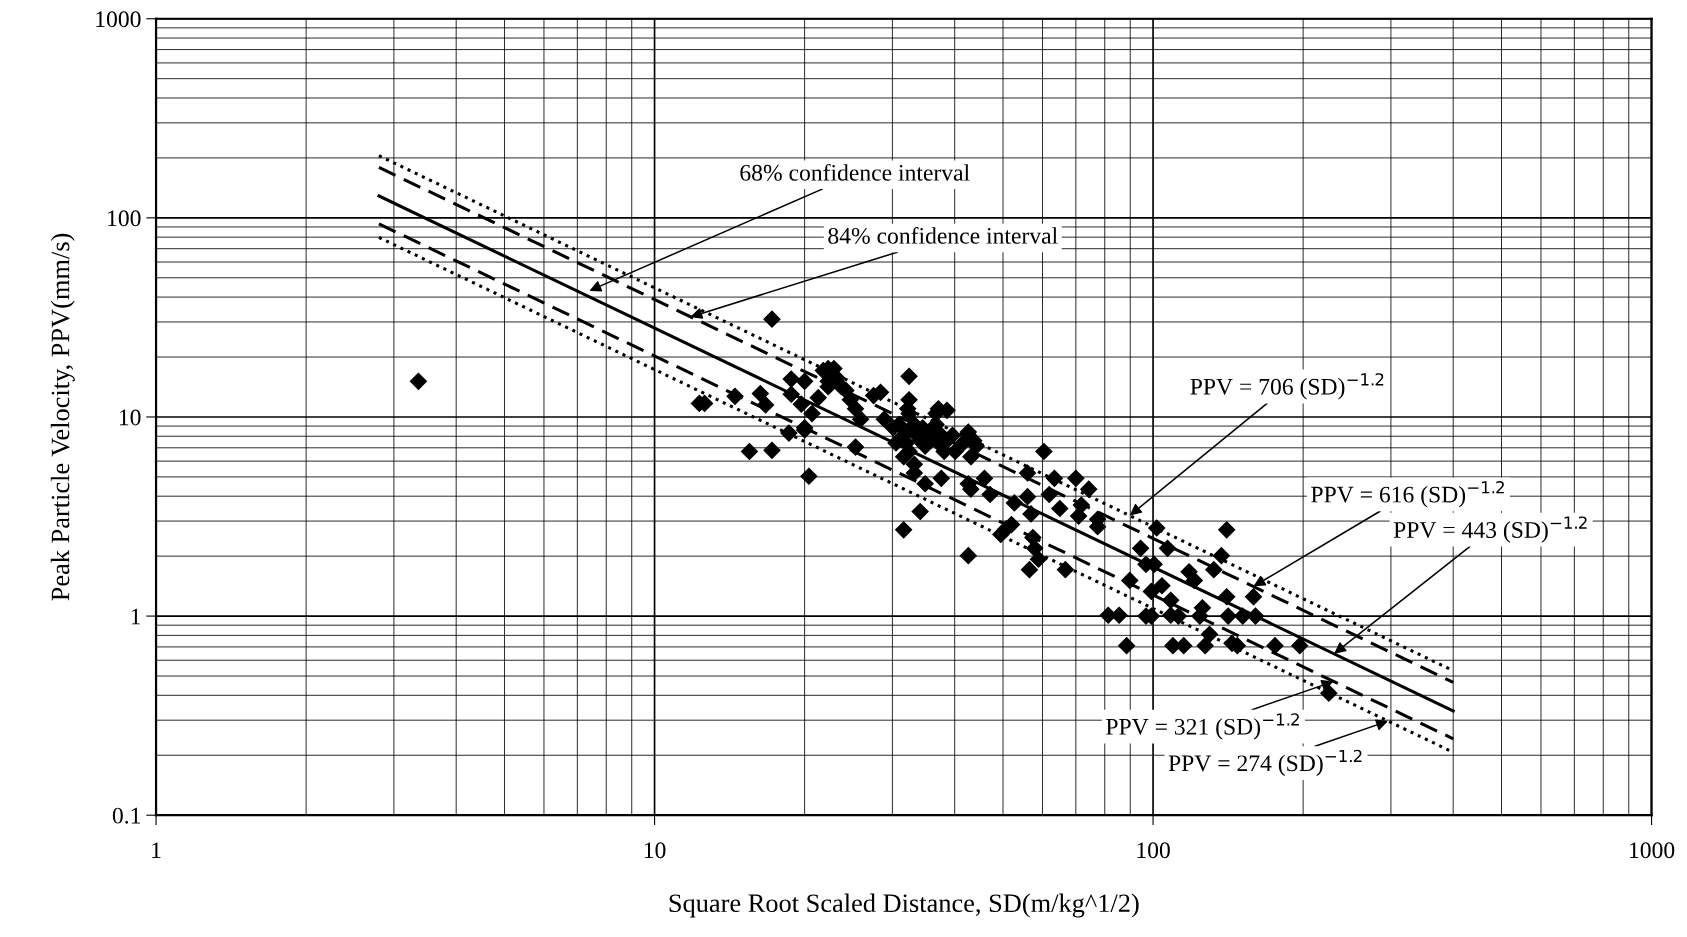 The width and height of the screenshot is (1687, 937). I want to click on x-tick-label: 10, so click(655, 850).